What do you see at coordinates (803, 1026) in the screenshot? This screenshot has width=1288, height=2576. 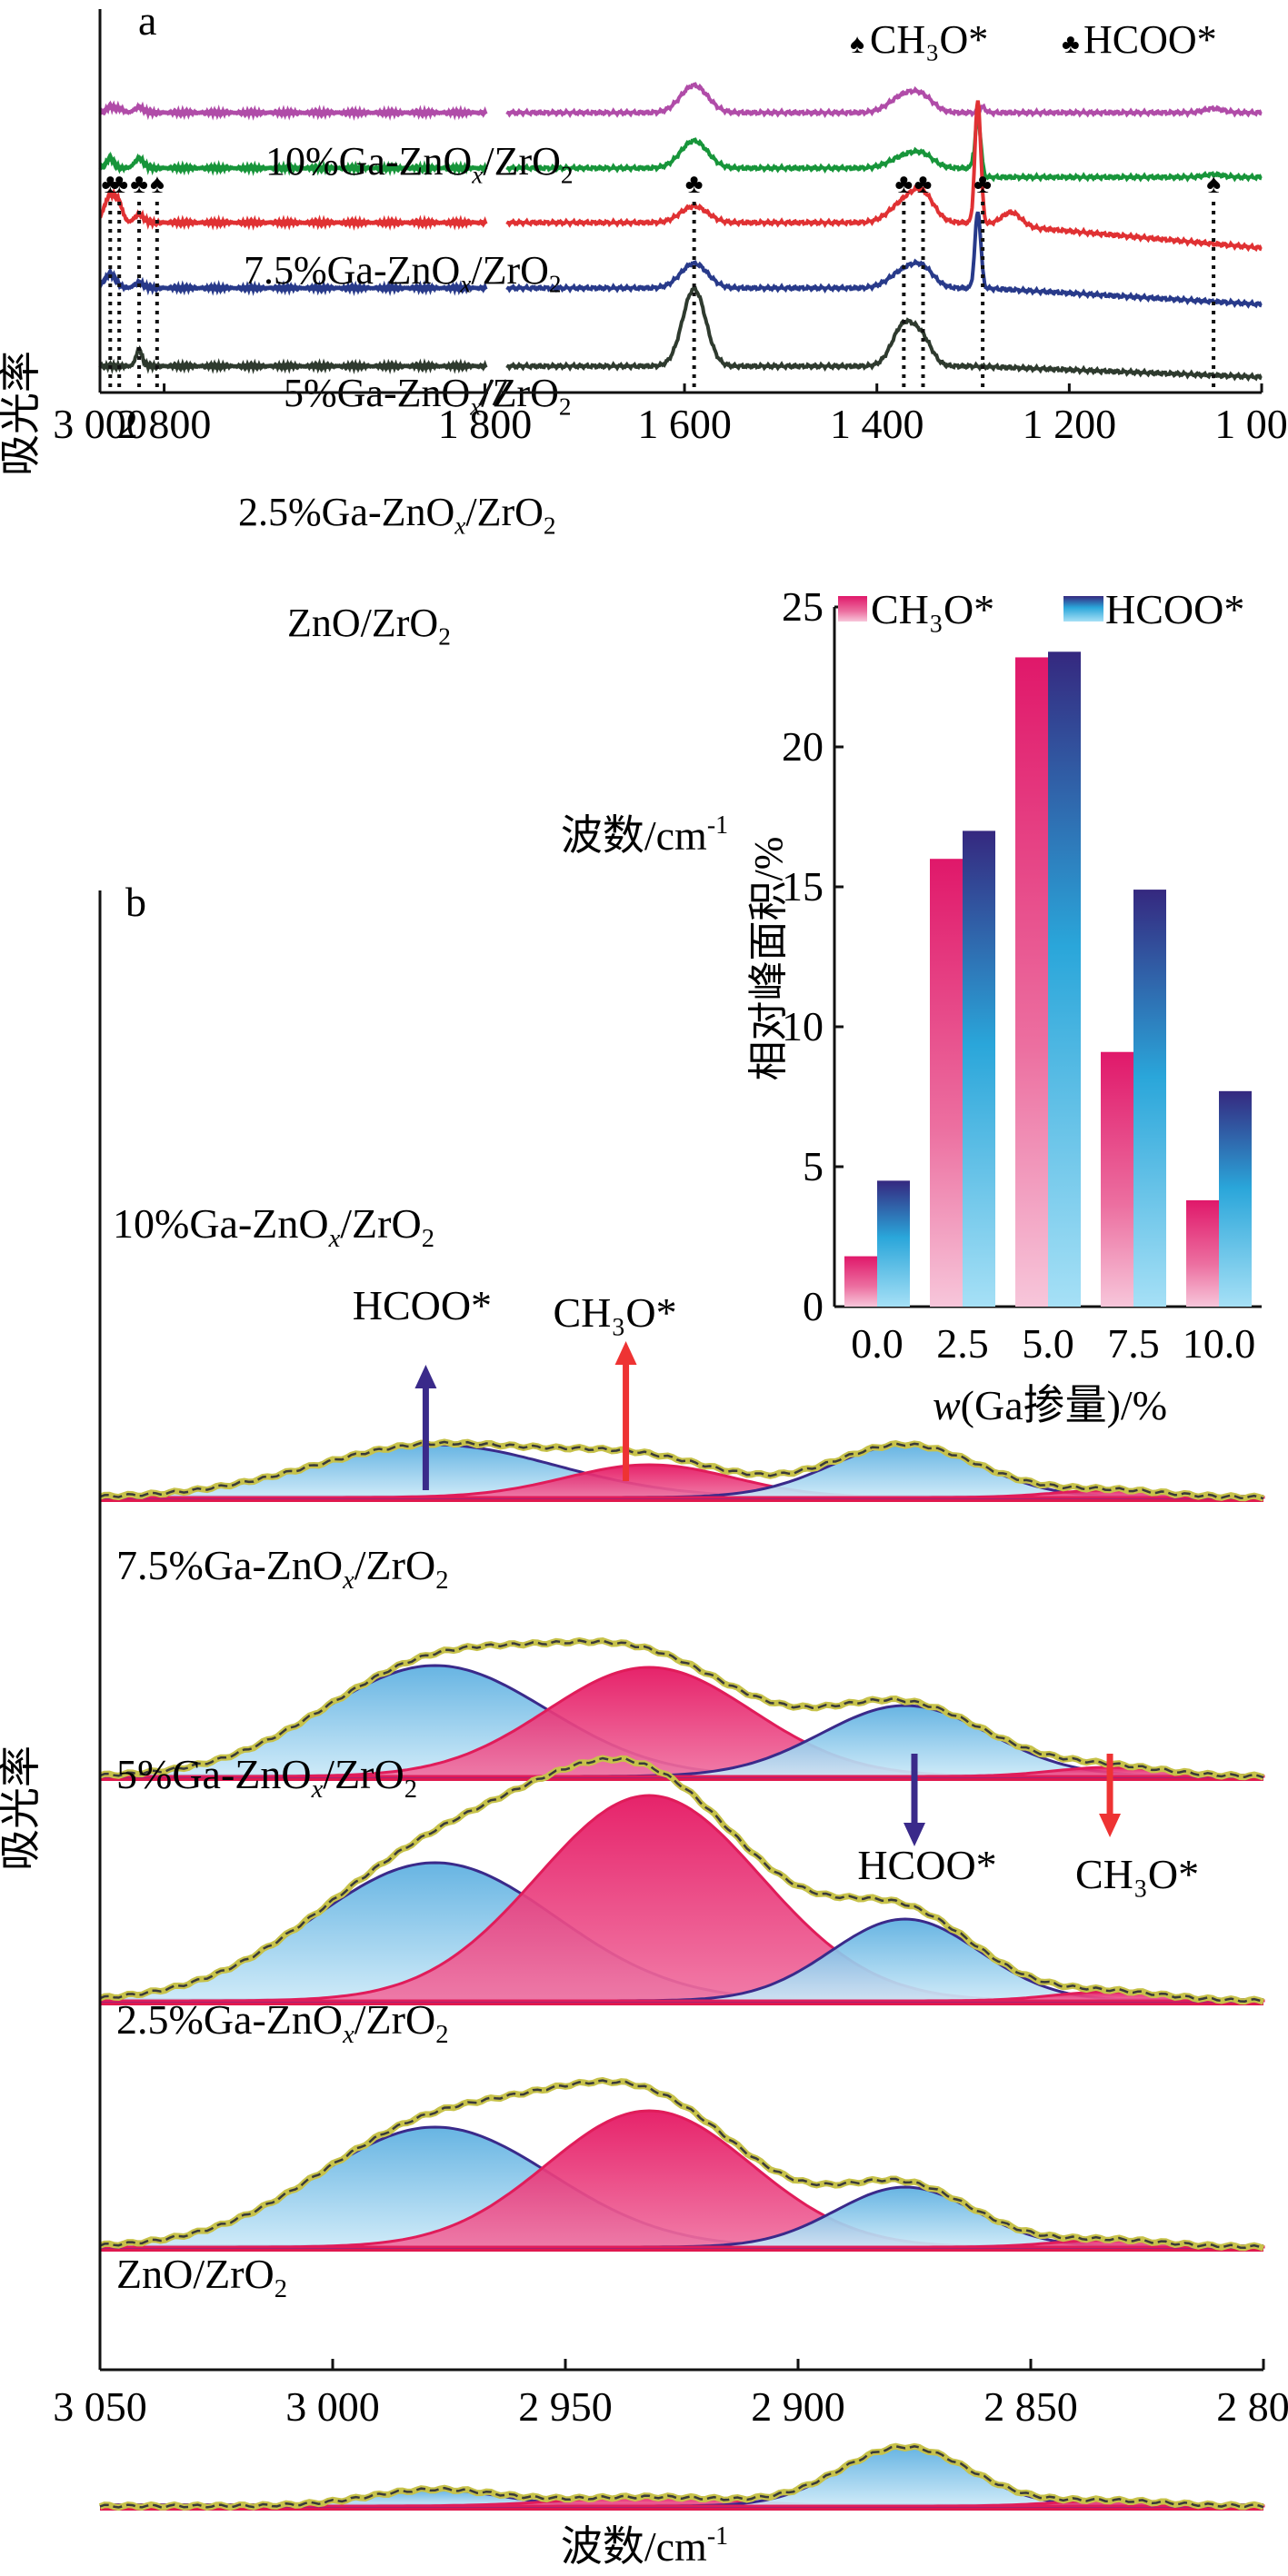 I see `inset-y-tick-label: 10` at bounding box center [803, 1026].